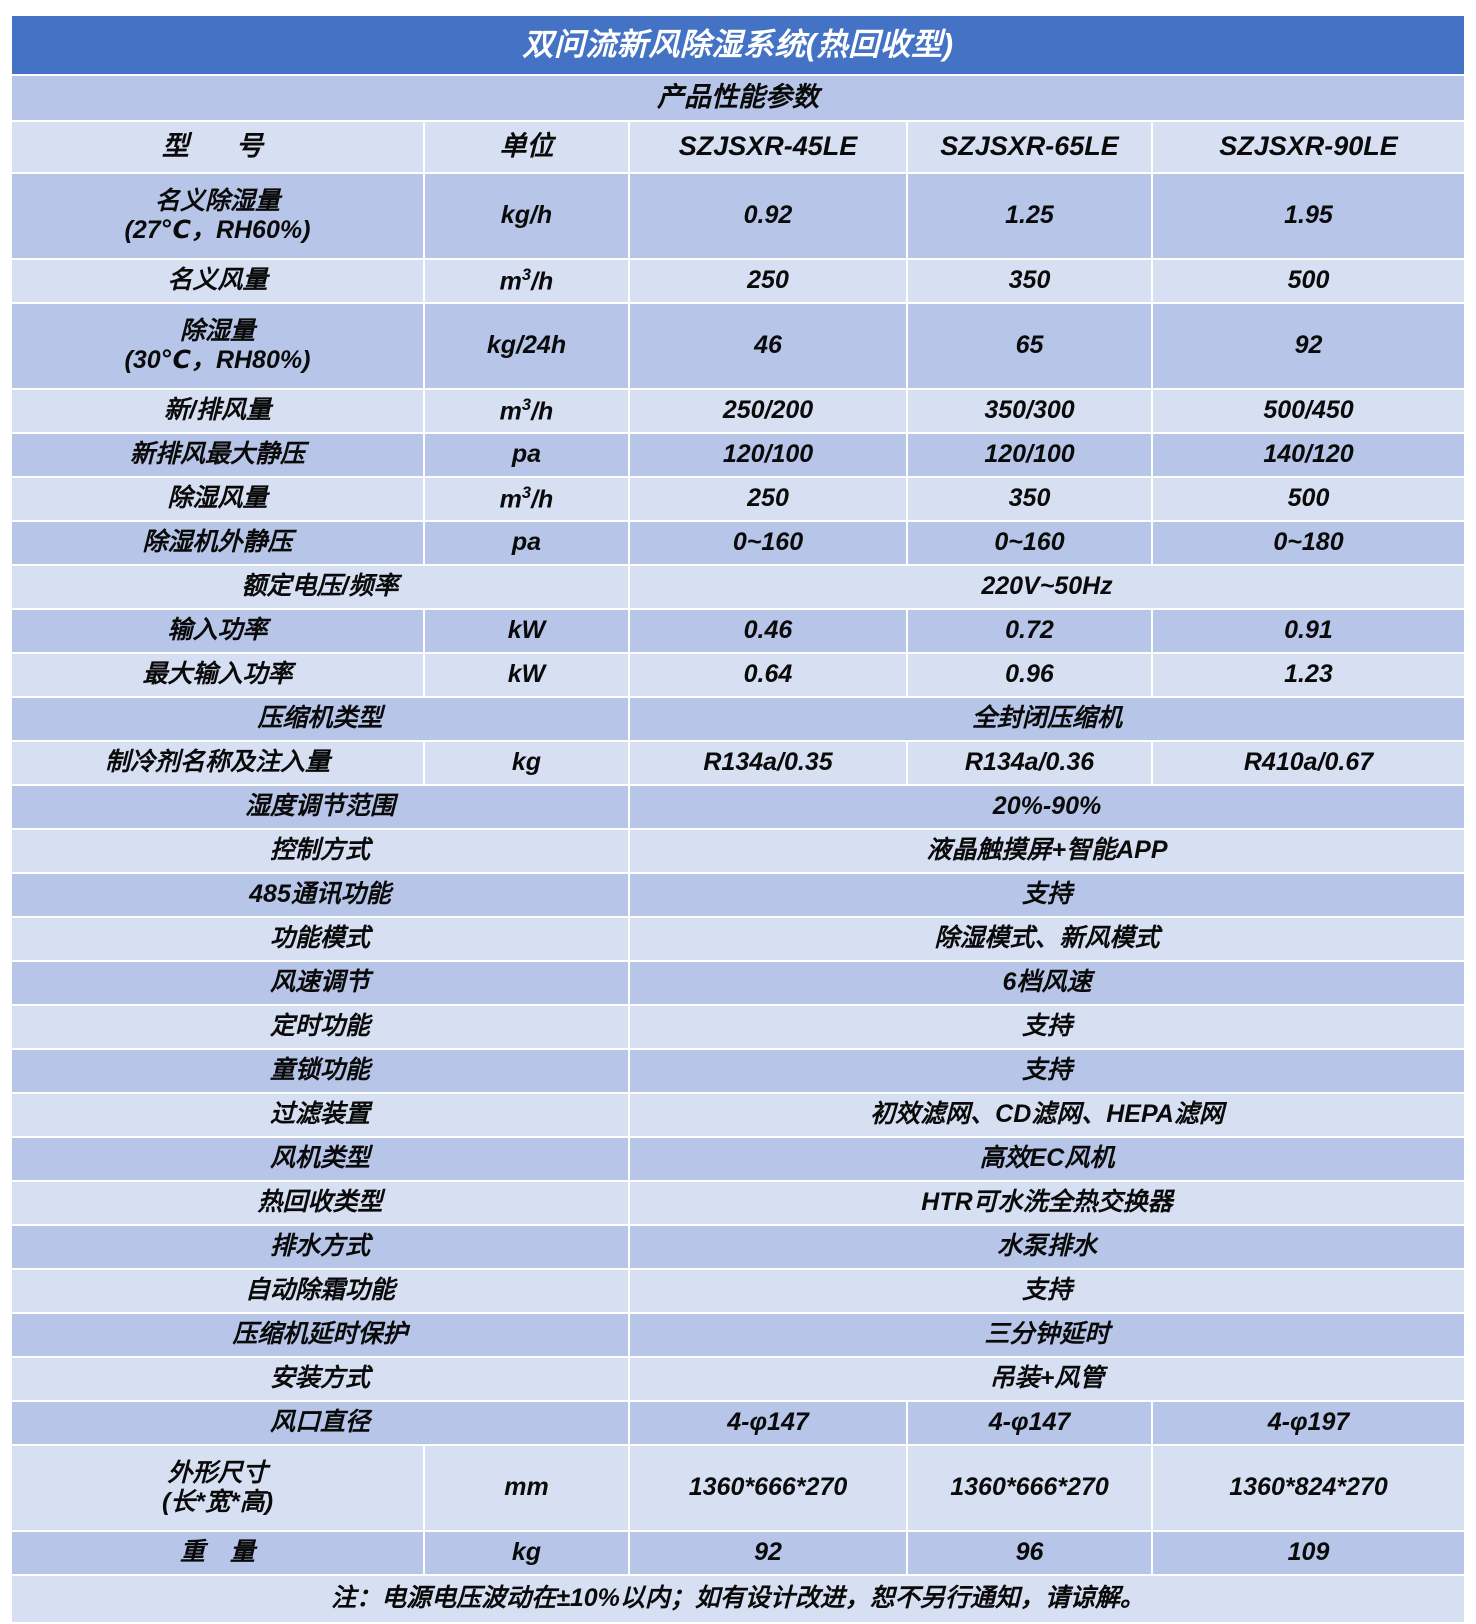  What do you see at coordinates (1308, 631) in the screenshot?
I see `row-value-model-3: 0.91` at bounding box center [1308, 631].